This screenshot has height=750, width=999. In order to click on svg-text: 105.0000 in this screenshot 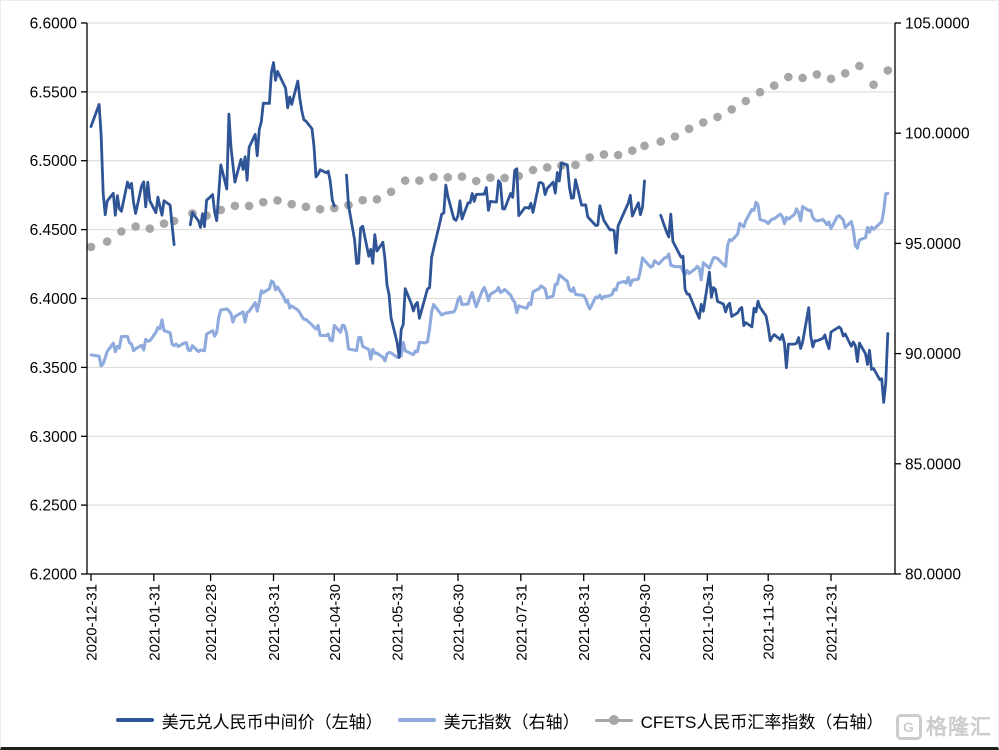, I will do `click(937, 24)`.